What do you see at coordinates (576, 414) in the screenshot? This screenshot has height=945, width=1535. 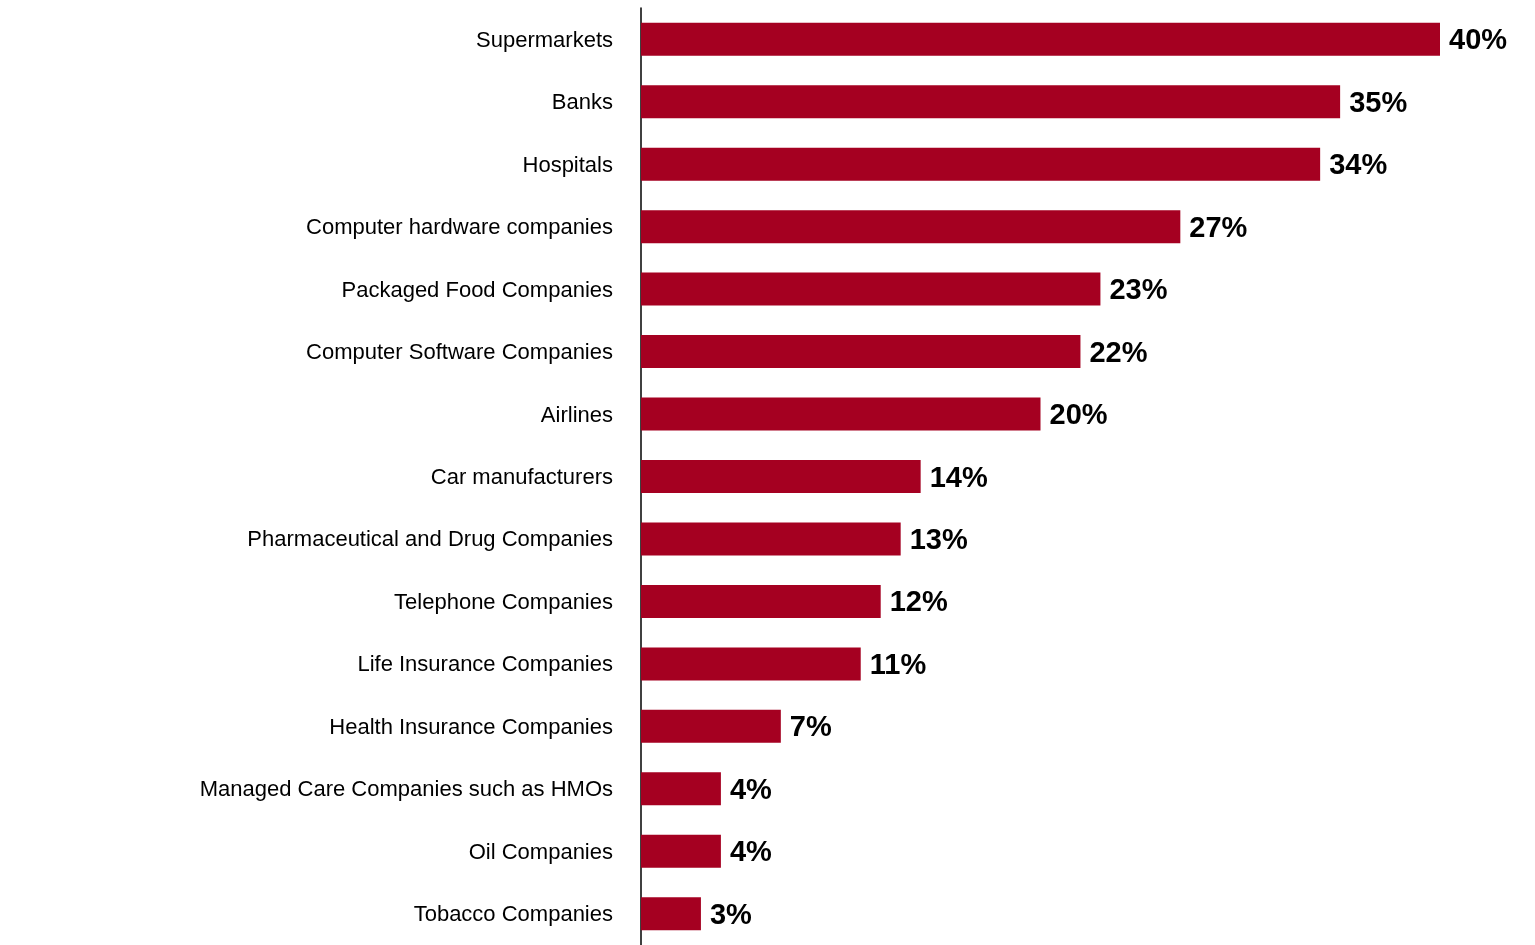 I see `y-tick-label: Airlines` at bounding box center [576, 414].